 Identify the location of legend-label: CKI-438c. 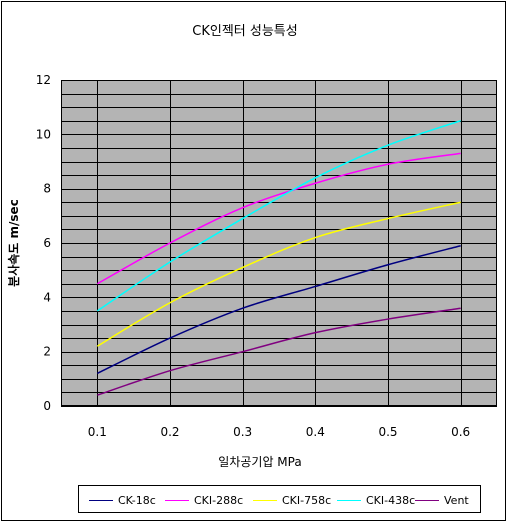
(391, 500).